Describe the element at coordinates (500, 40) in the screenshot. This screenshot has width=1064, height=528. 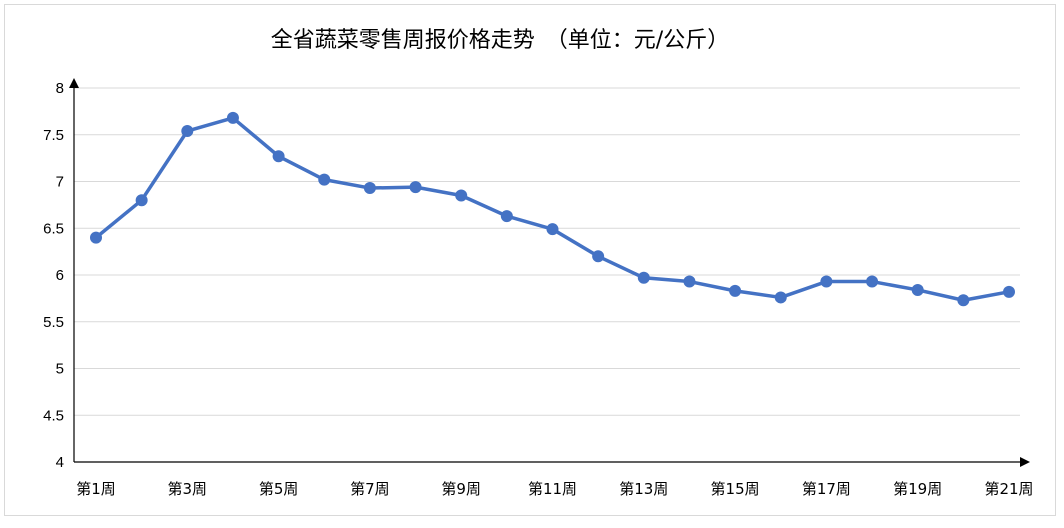
I see `chart-title: 全省蔬菜零售周报价格走势 （单位：元/公斤）` at that location.